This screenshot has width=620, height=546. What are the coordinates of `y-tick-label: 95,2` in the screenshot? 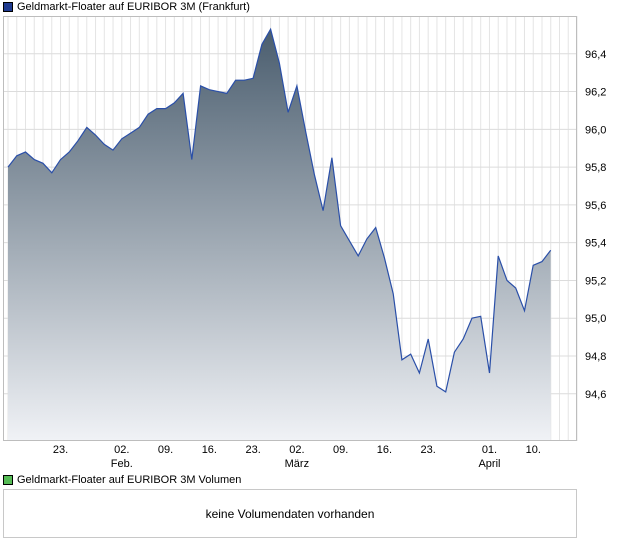 It's located at (595, 281).